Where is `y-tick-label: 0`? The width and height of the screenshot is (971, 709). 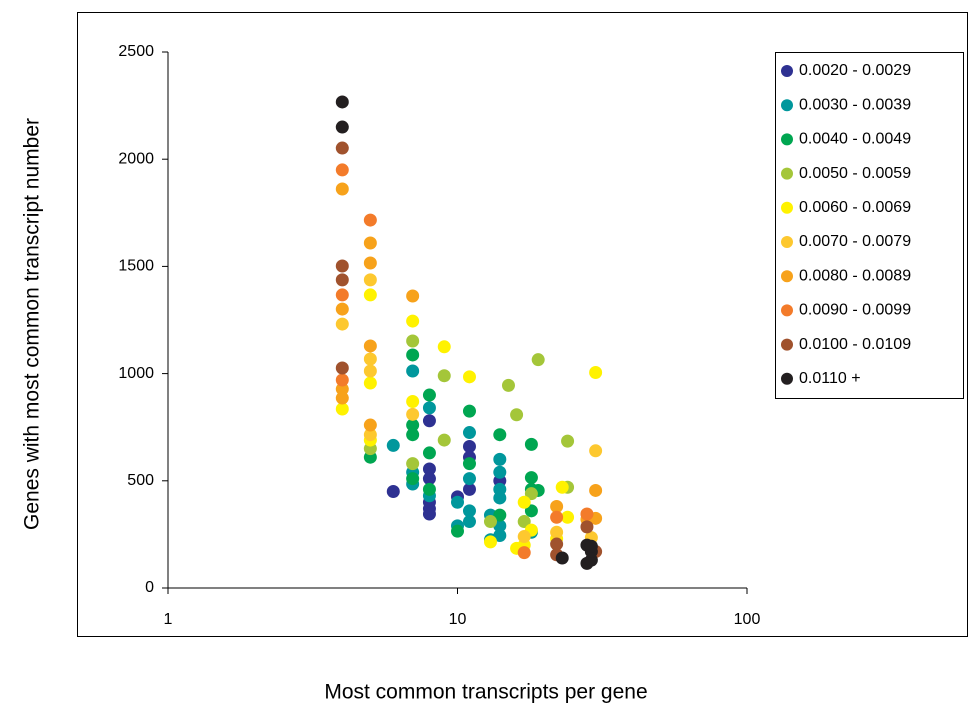
y-tick-label: 0 is located at coordinates (149, 587).